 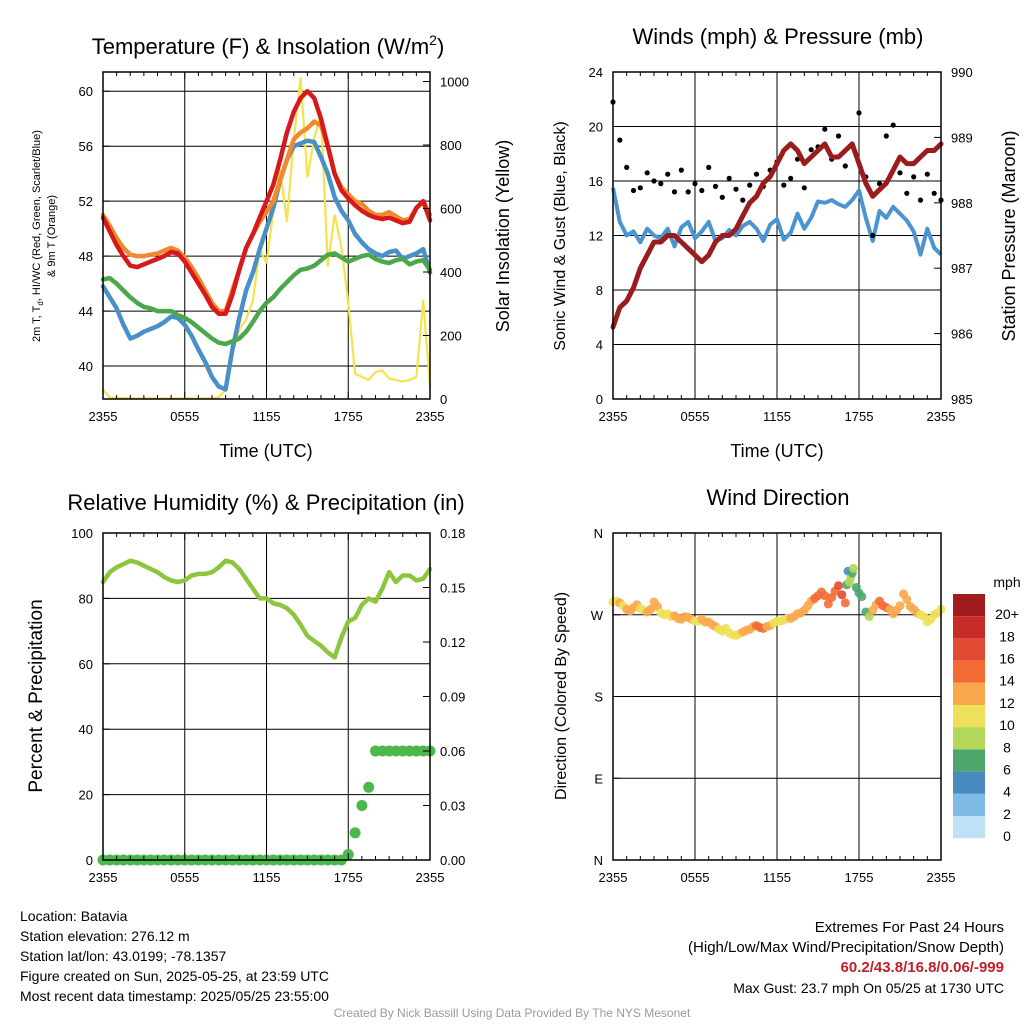 What do you see at coordinates (598, 778) in the screenshot?
I see `y-tick-label: E` at bounding box center [598, 778].